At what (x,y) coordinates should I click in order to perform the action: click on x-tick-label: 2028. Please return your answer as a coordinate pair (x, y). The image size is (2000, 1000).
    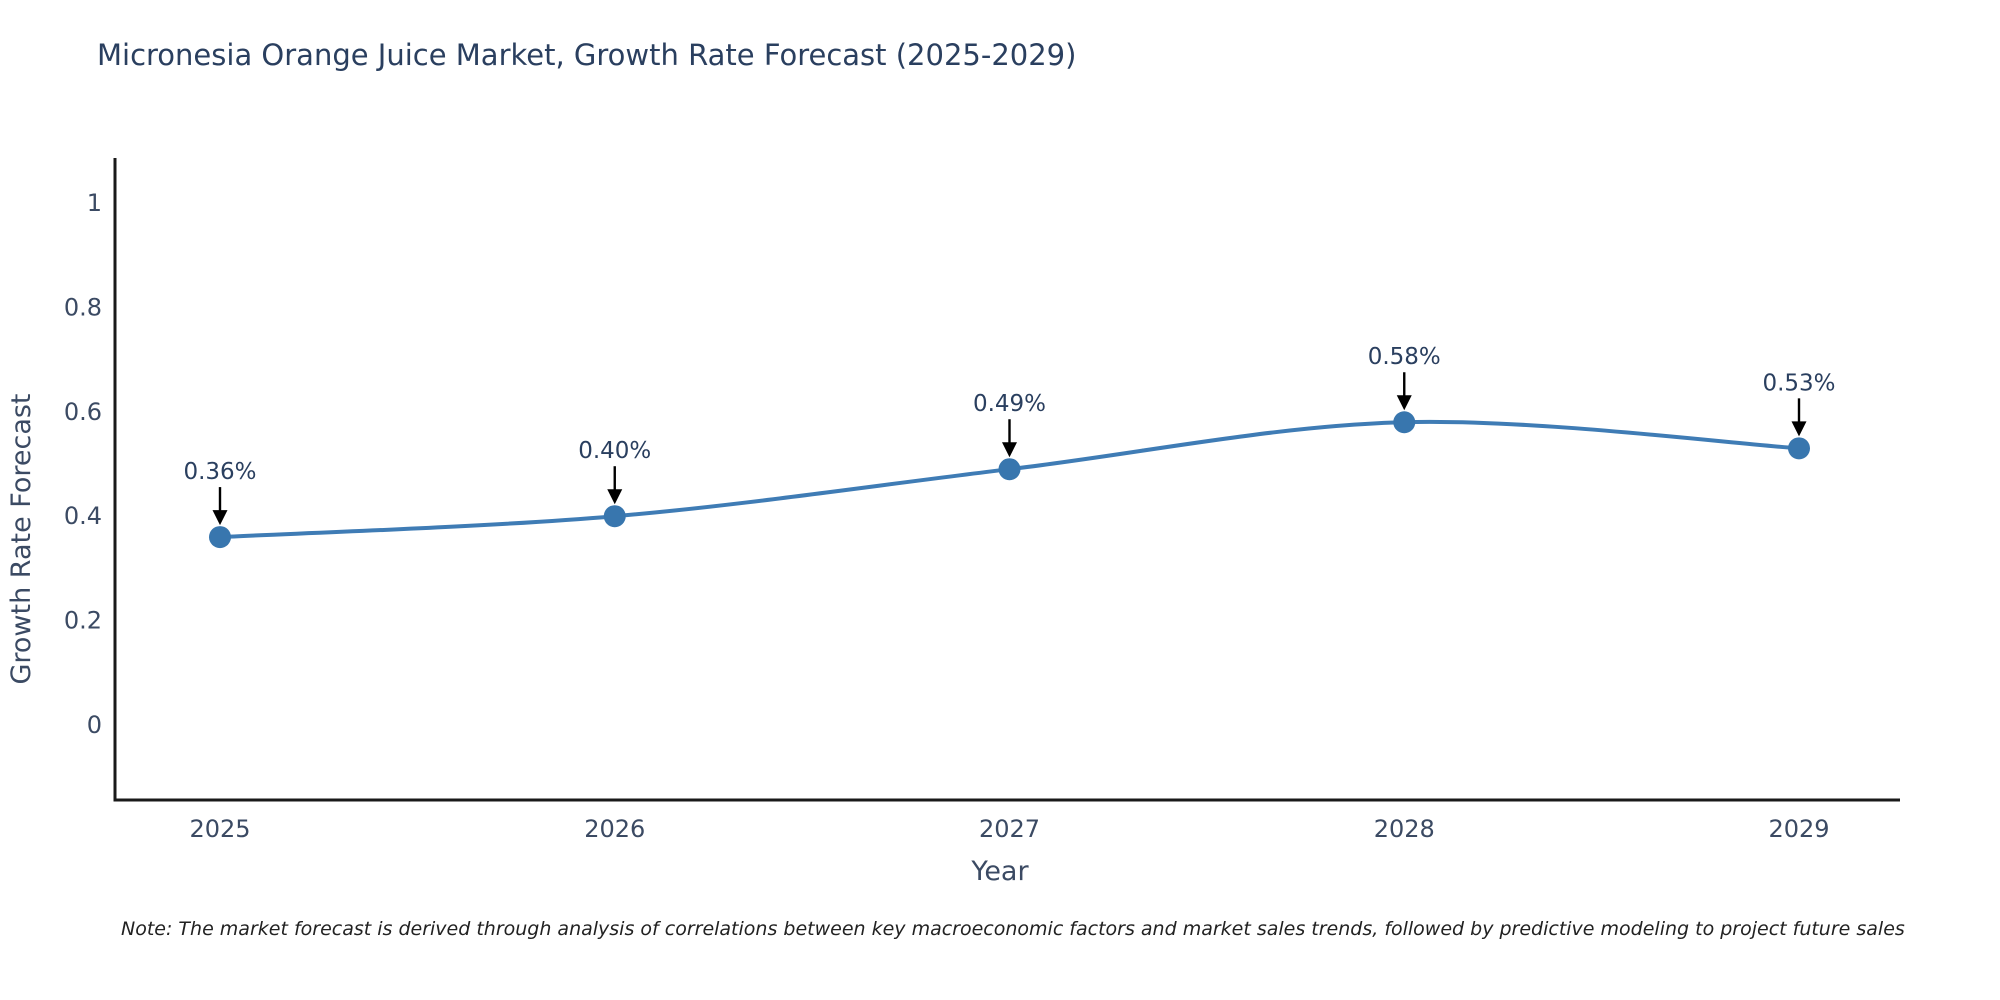
    Looking at the image, I should click on (1404, 829).